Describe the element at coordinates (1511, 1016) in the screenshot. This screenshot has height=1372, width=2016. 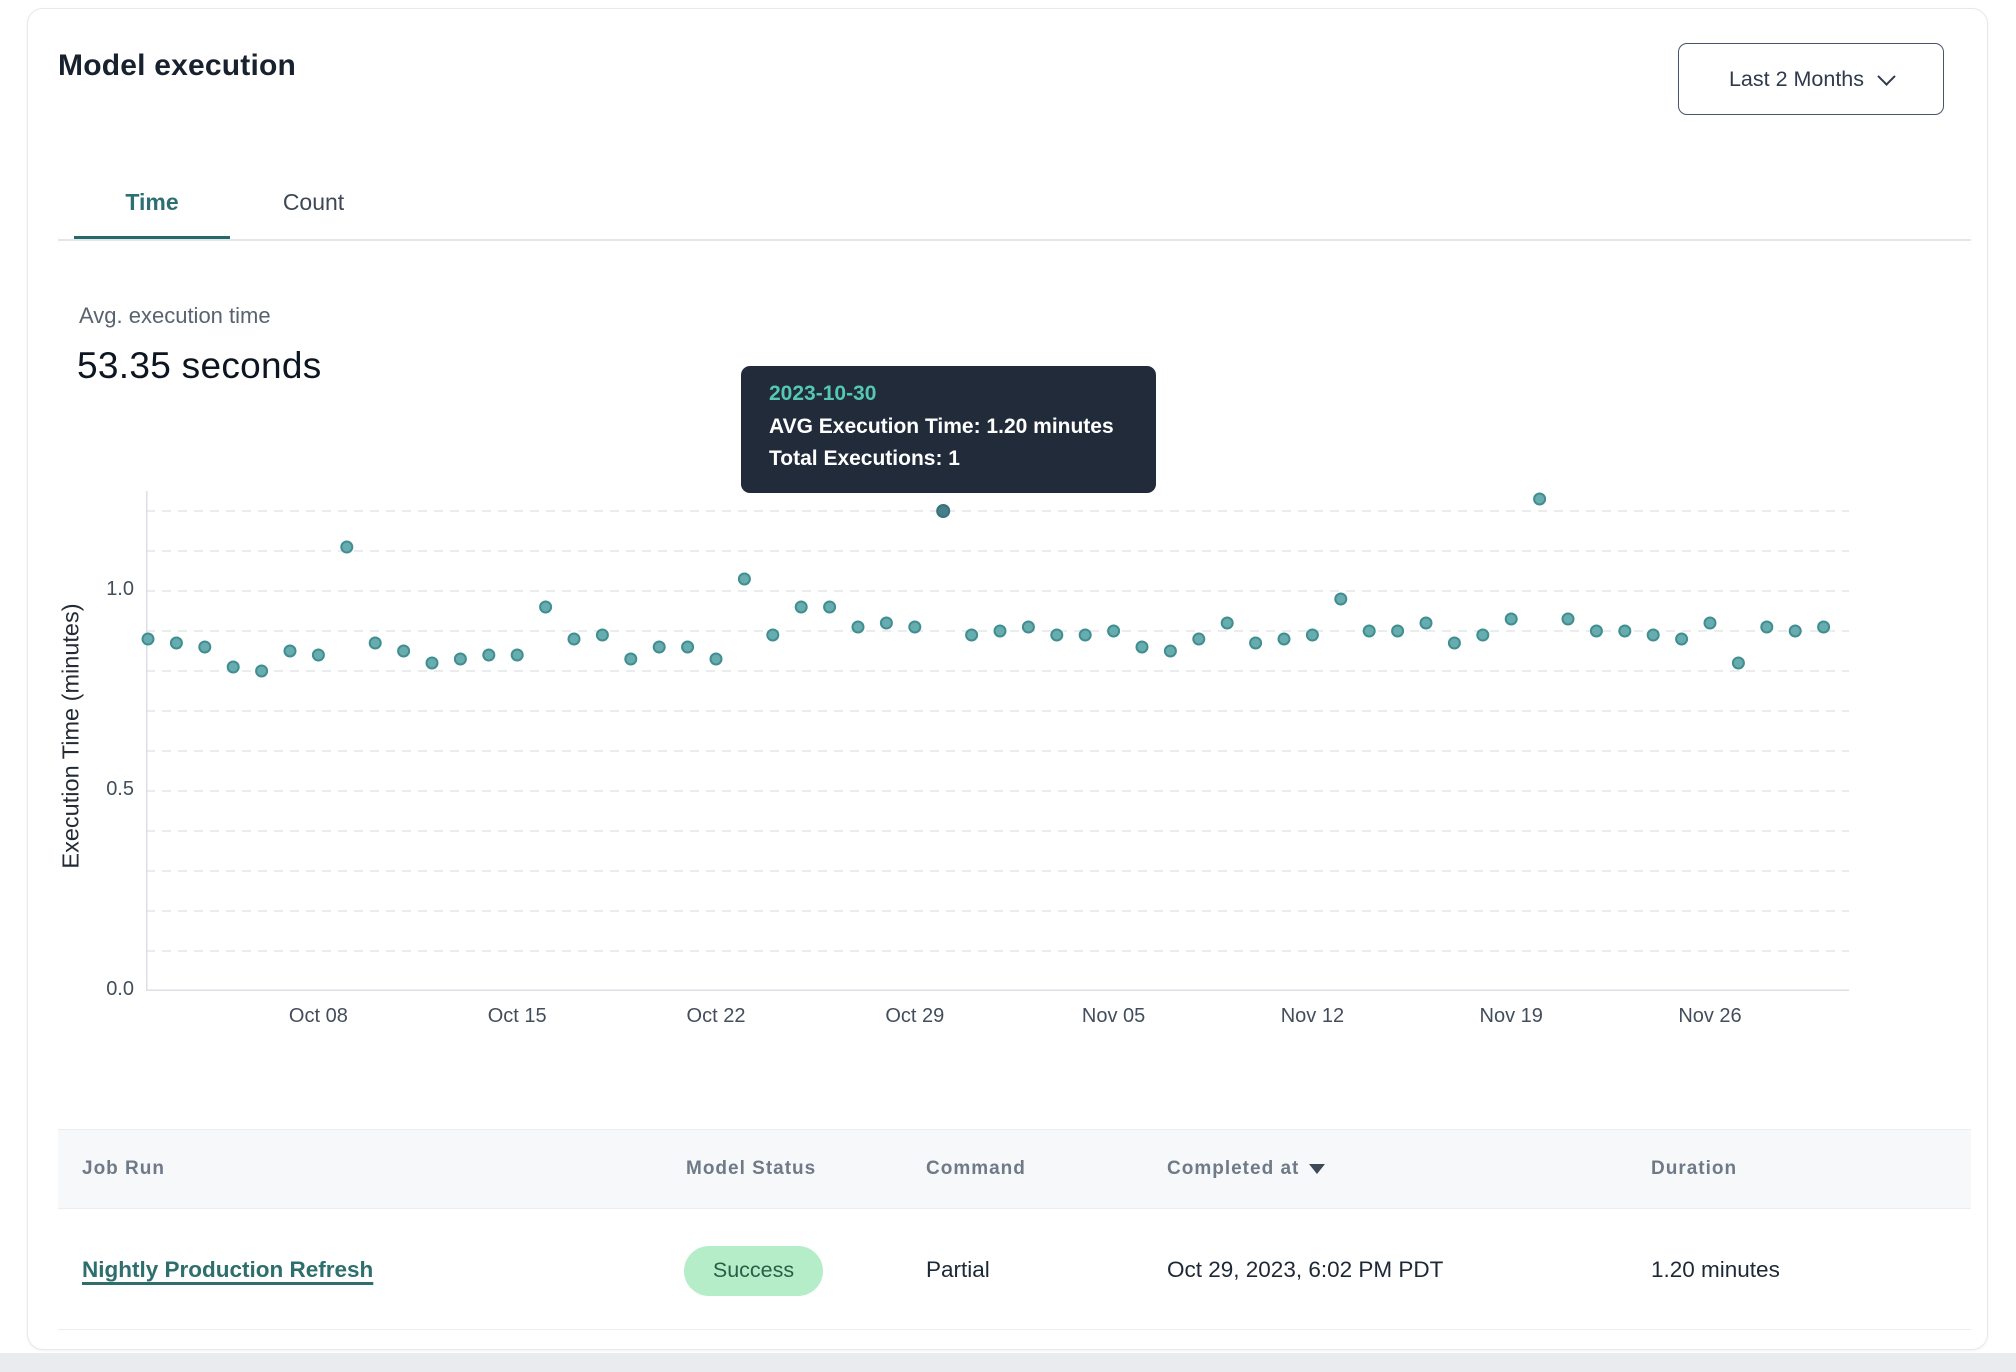
I see `x-axis-tick-label: Nov 19` at that location.